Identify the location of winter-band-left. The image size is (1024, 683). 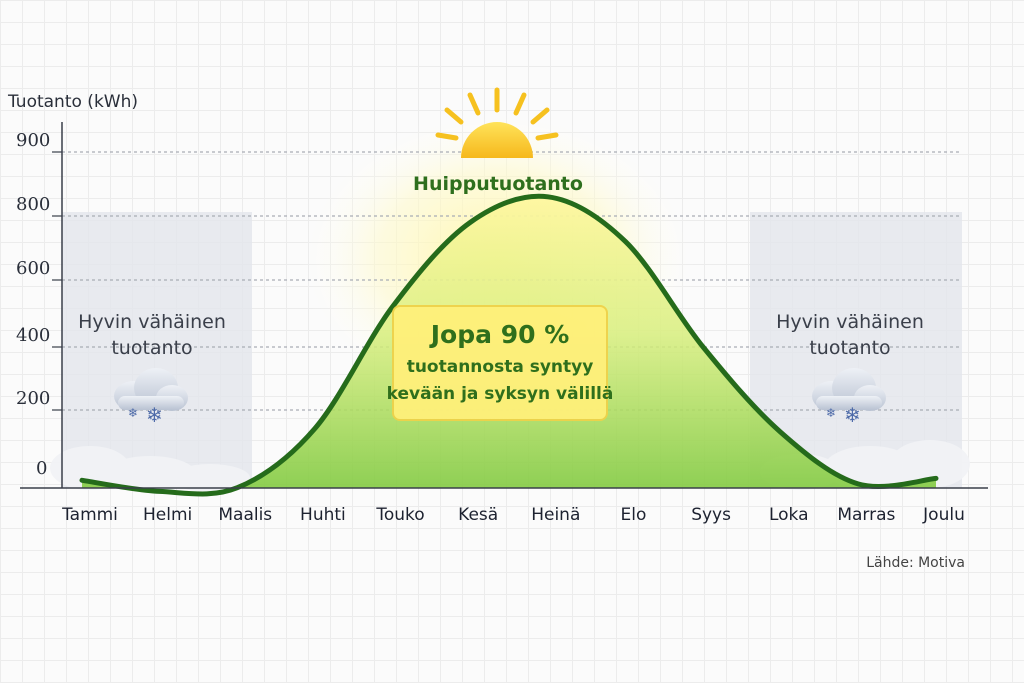
(157, 350).